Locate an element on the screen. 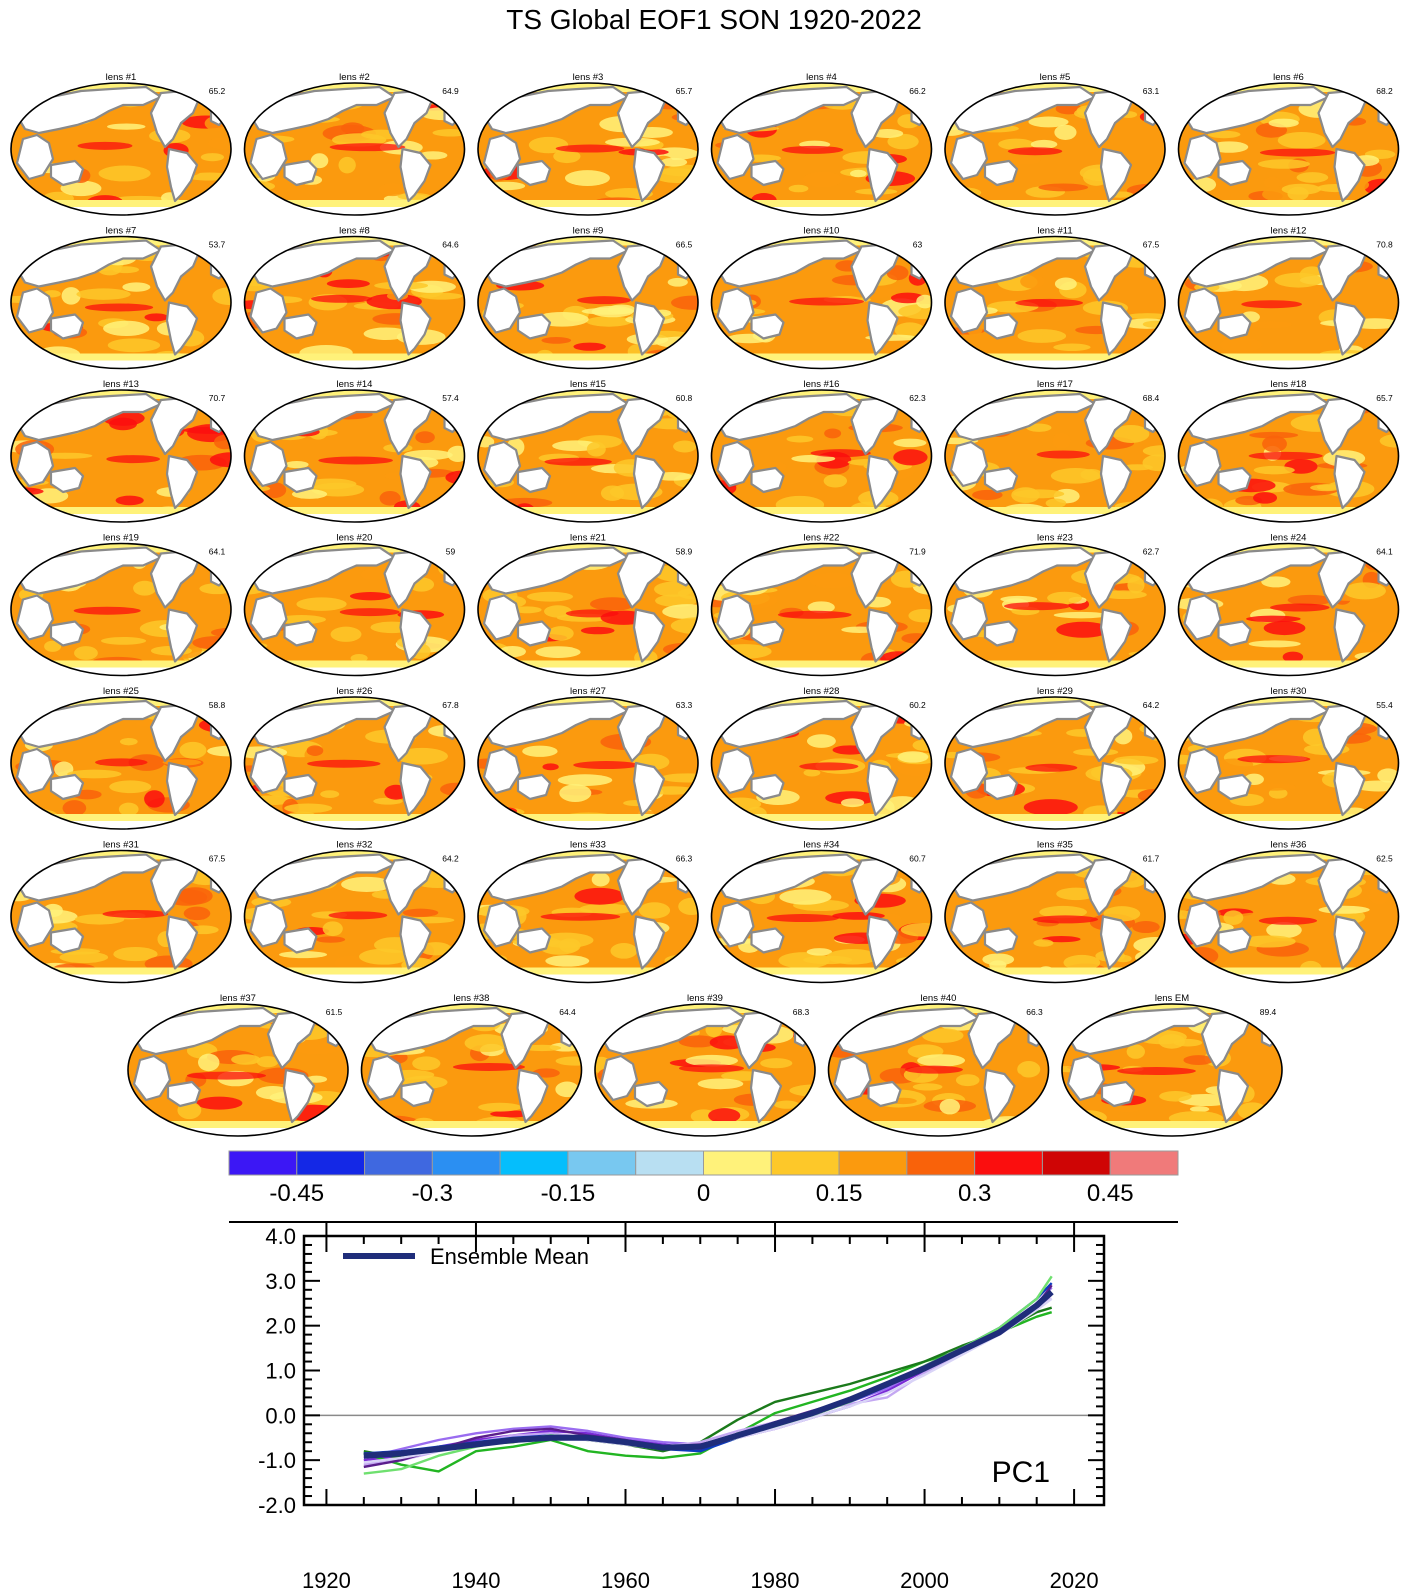  colorbar-tick-label: 0 is located at coordinates (703, 1193).